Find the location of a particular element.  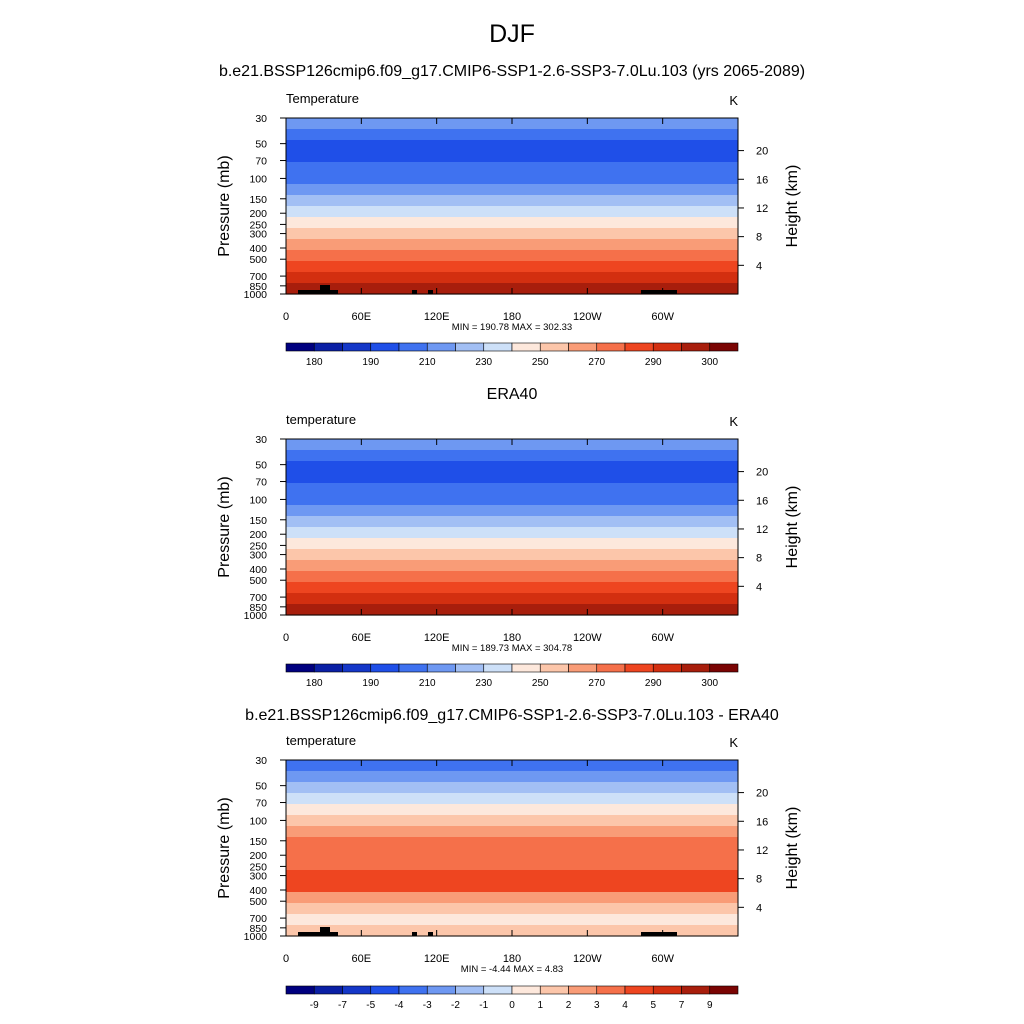

y2-tick-label: 16 is located at coordinates (762, 180).